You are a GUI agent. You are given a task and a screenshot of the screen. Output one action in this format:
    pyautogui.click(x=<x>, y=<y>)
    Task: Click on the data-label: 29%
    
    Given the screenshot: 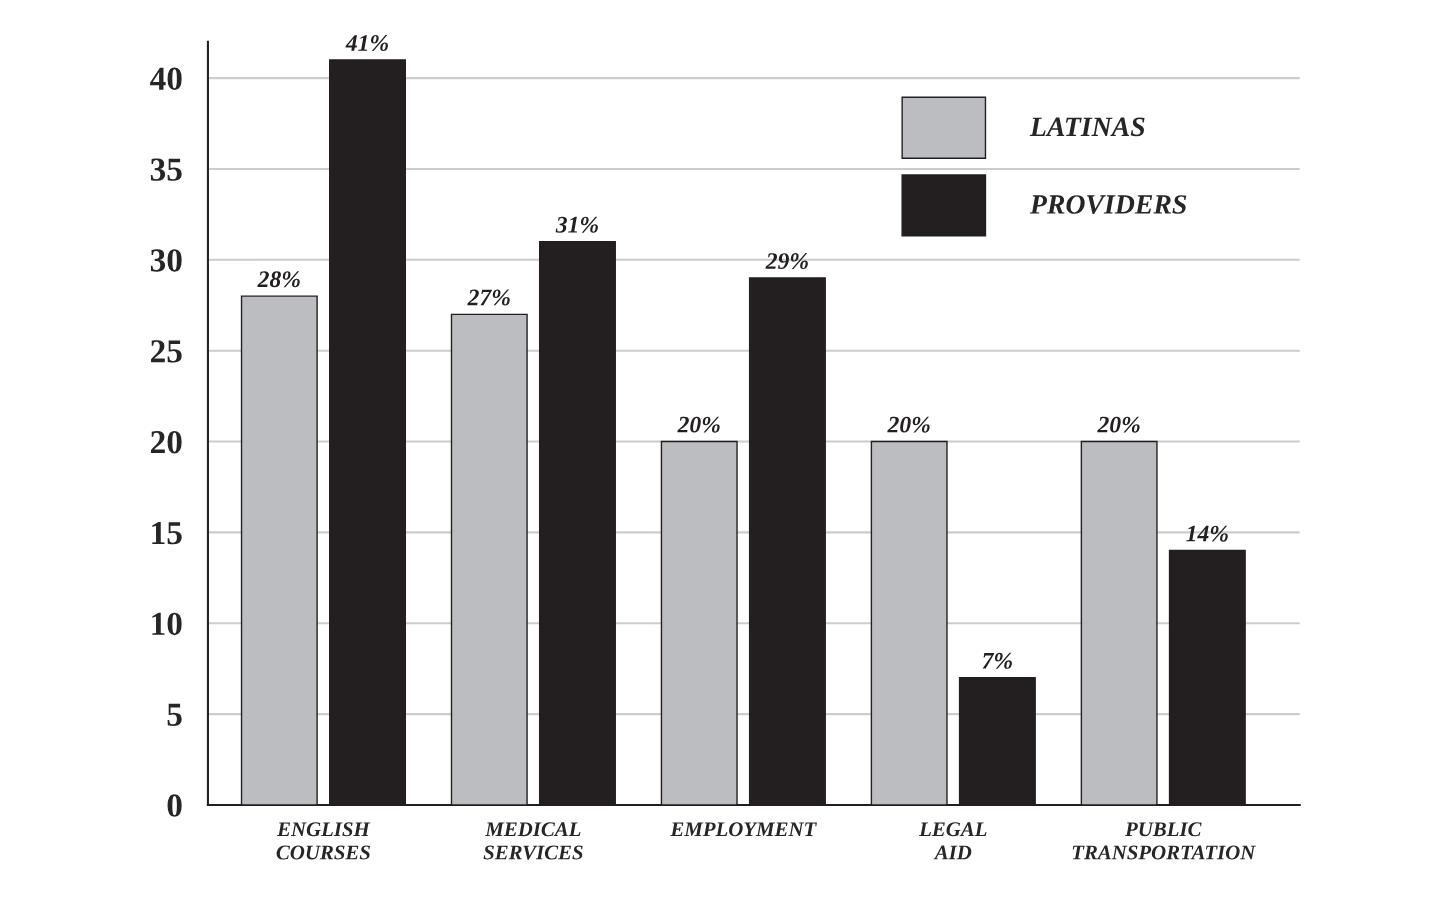 What is the action you would take?
    pyautogui.click(x=786, y=261)
    